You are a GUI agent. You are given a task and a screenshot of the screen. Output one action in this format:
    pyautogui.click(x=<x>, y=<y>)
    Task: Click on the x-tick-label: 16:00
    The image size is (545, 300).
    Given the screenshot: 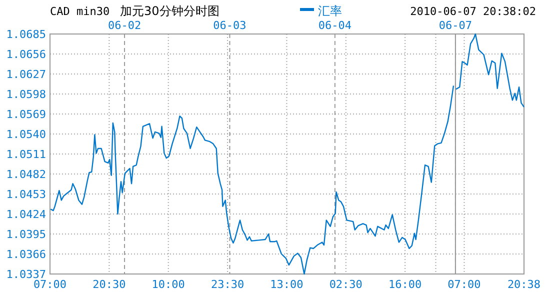 What is the action you would take?
    pyautogui.click(x=405, y=284)
    